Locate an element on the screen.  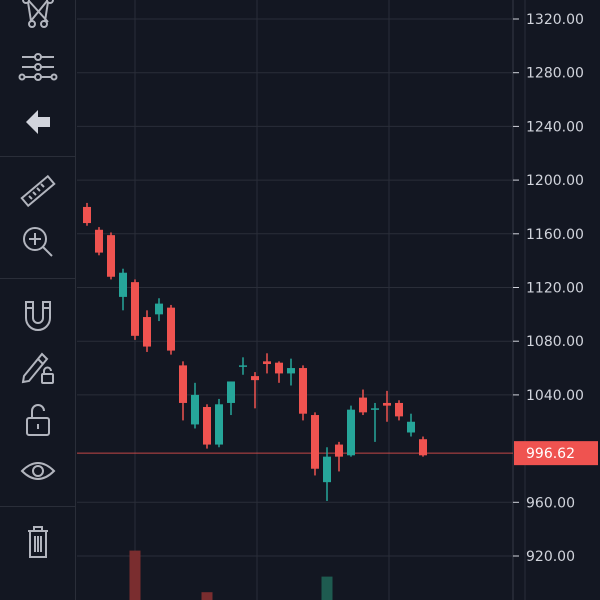
fib-tool-button is located at coordinates (38, 69).